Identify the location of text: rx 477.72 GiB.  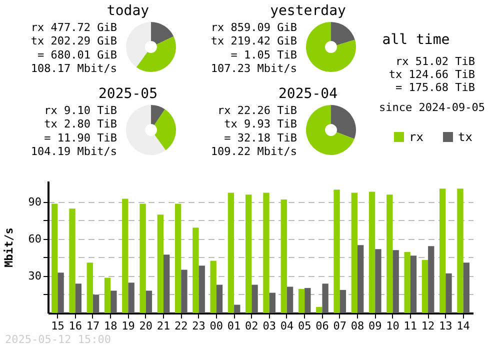
(74, 27).